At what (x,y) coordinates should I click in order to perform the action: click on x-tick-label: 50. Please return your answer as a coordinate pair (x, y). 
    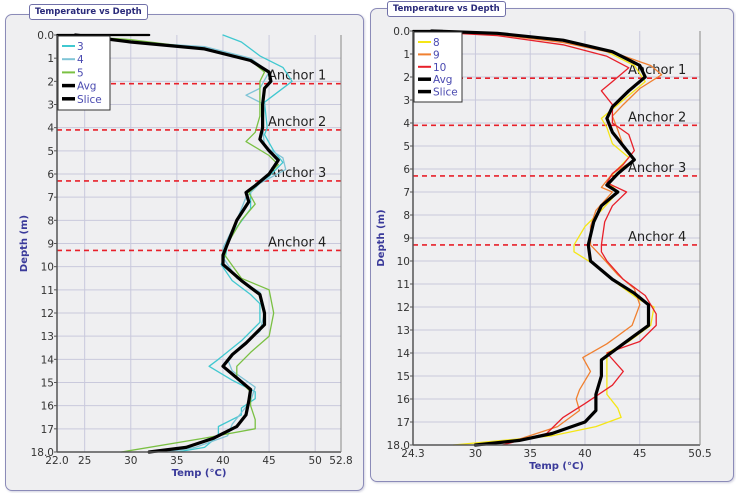
    Looking at the image, I should click on (314, 461).